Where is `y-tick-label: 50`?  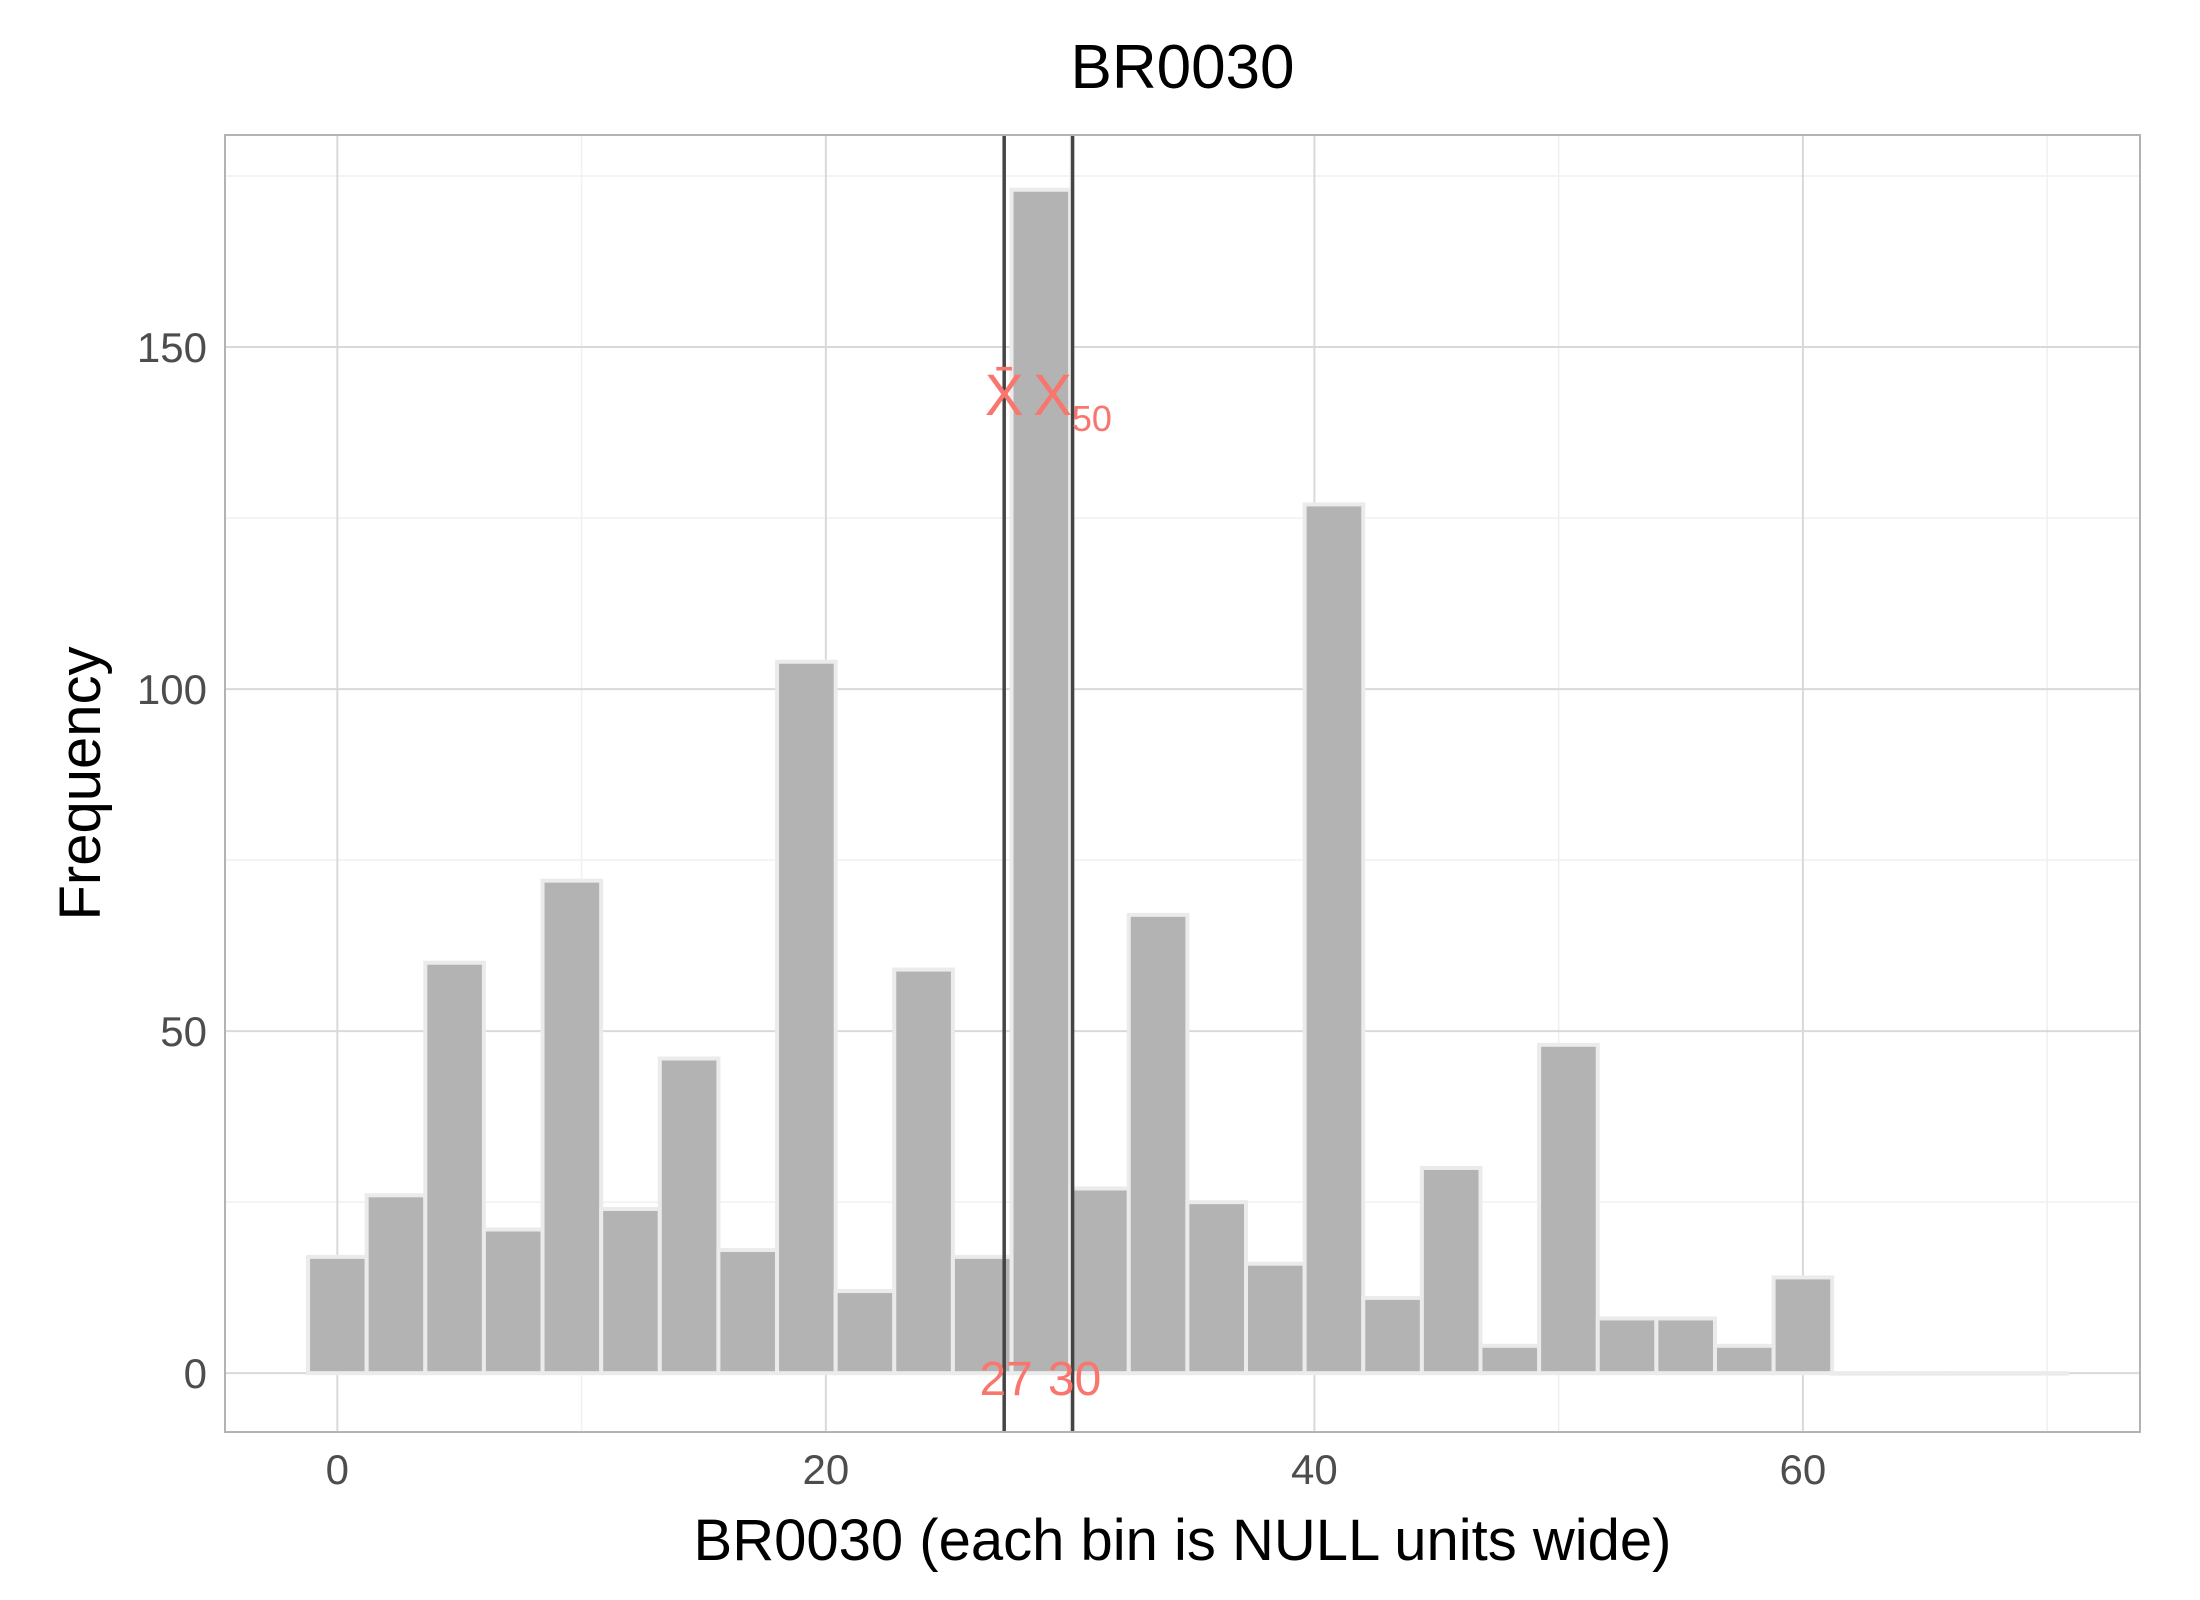 y-tick-label: 50 is located at coordinates (183, 1031).